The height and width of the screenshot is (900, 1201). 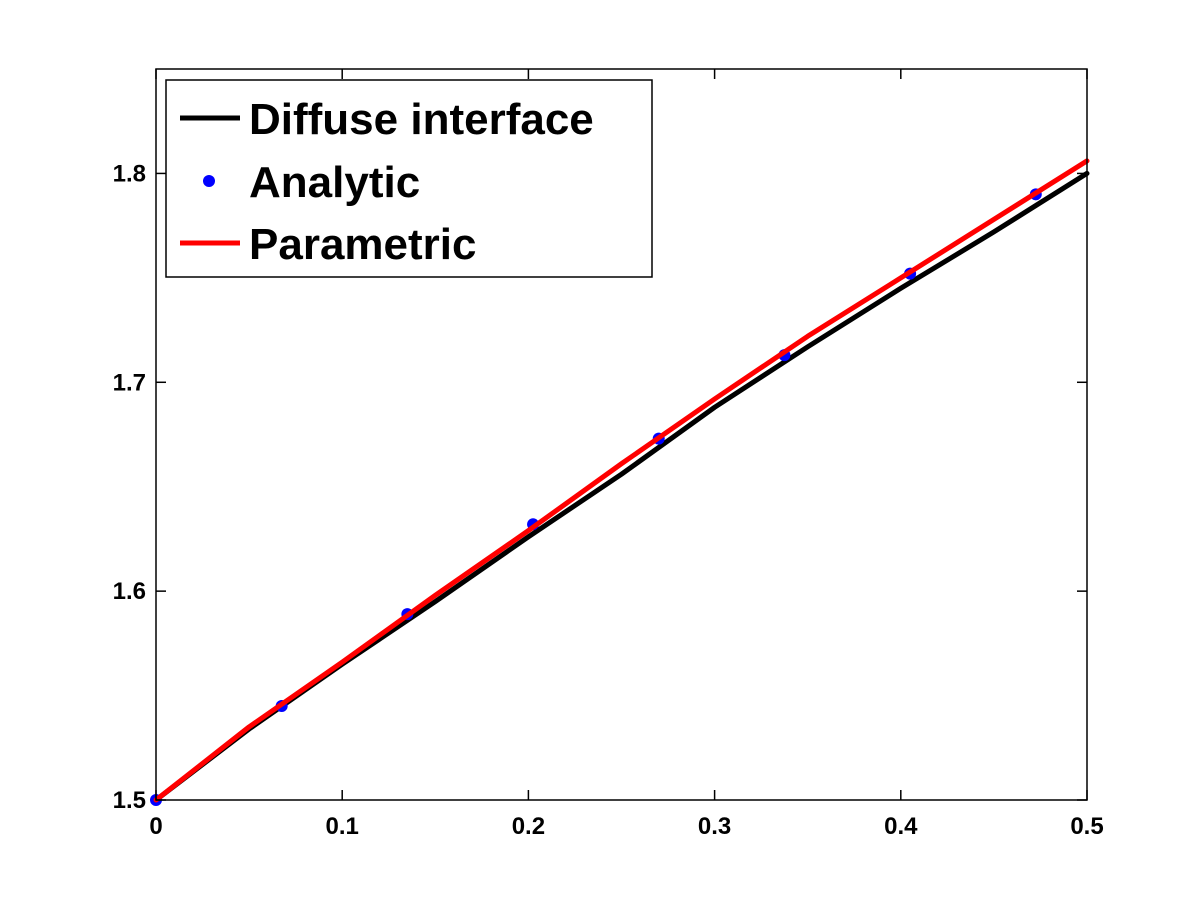 I want to click on legend-label-diffuse-interface: Diffuse interface, so click(x=421, y=119).